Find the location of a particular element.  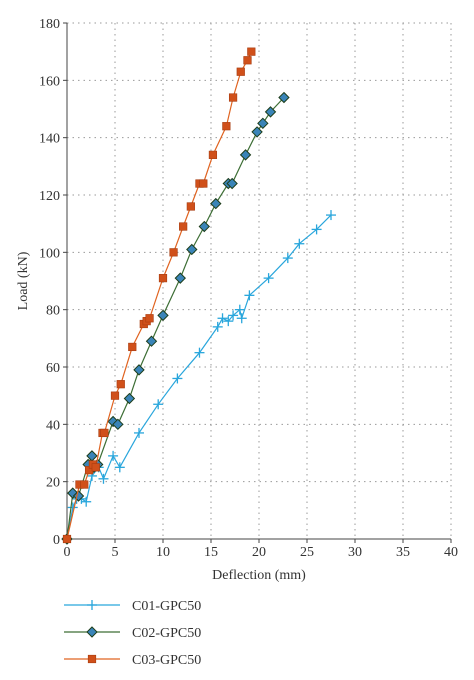

x-axis-title: Deflection (mm) is located at coordinates (259, 575).